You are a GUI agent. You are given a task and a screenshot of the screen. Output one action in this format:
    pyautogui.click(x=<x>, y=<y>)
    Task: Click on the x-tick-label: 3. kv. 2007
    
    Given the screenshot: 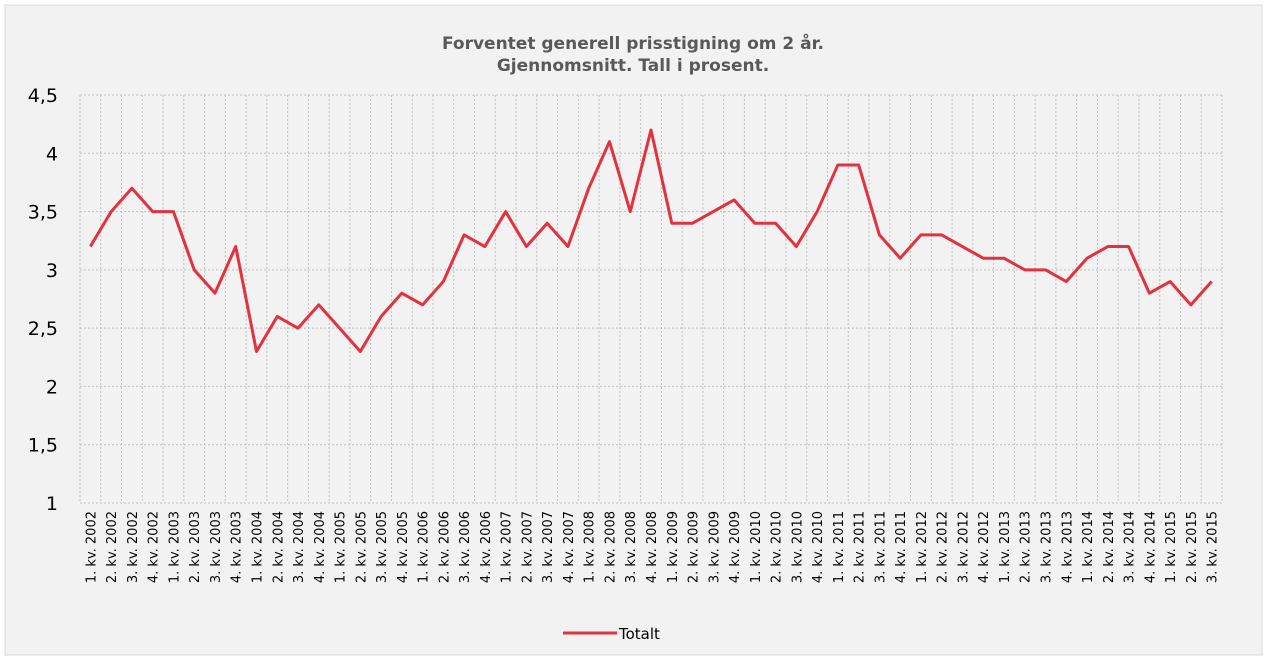 What is the action you would take?
    pyautogui.click(x=548, y=547)
    